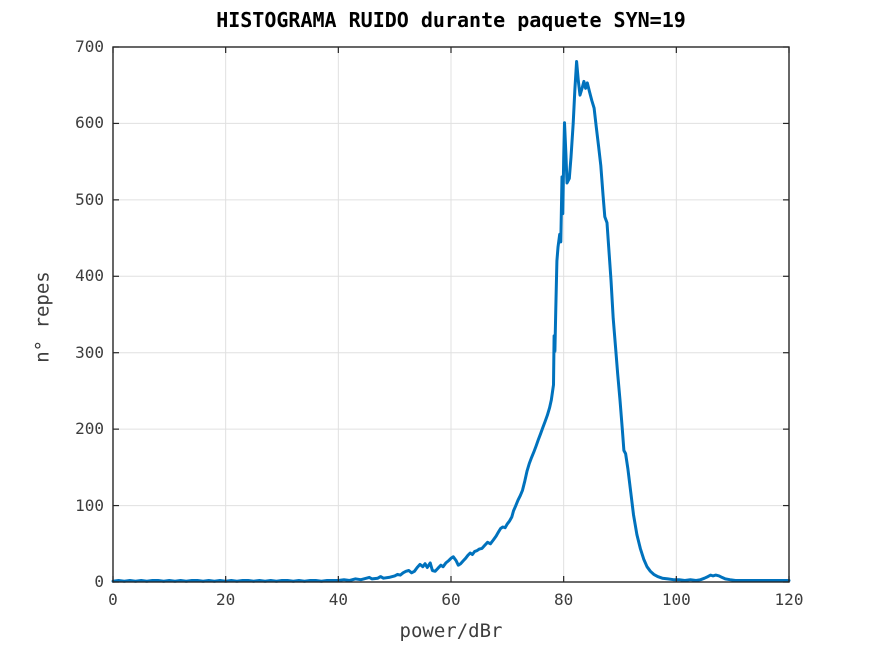 The image size is (872, 654). What do you see at coordinates (89, 46) in the screenshot?
I see `y-tick-label: 700` at bounding box center [89, 46].